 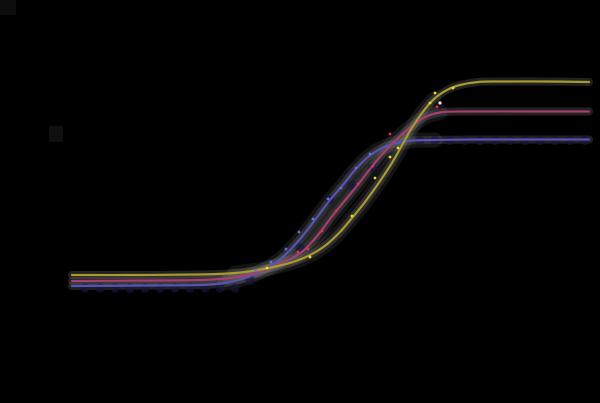 What do you see at coordinates (8, 7) in the screenshot?
I see `corner-artifact` at bounding box center [8, 7].